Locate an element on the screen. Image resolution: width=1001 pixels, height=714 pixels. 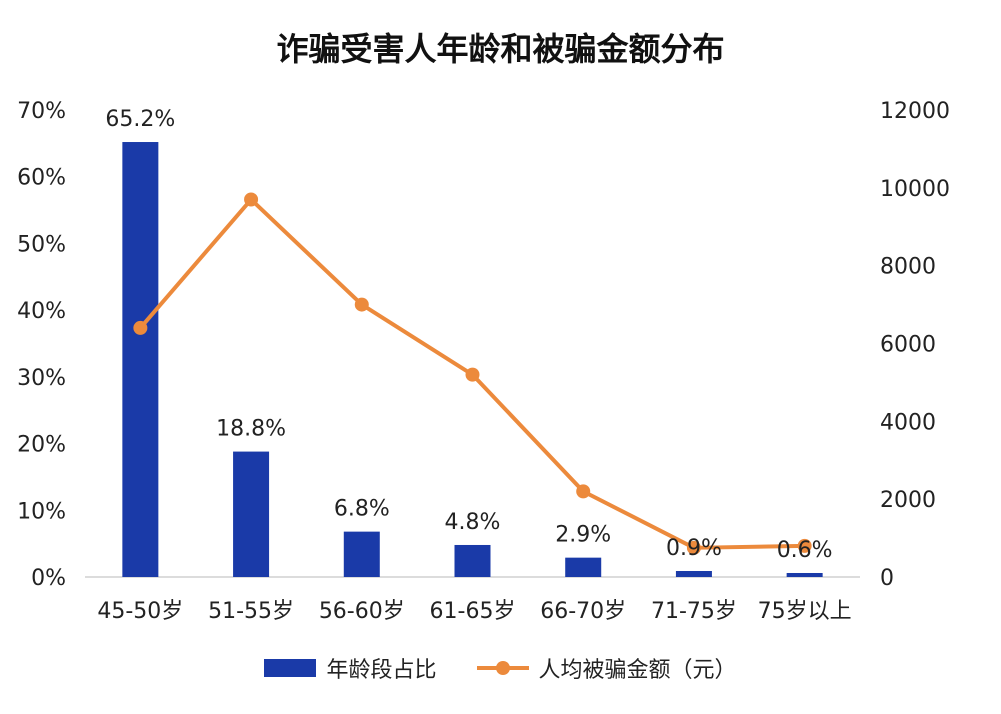
legend-bar-swatch is located at coordinates (290, 668).